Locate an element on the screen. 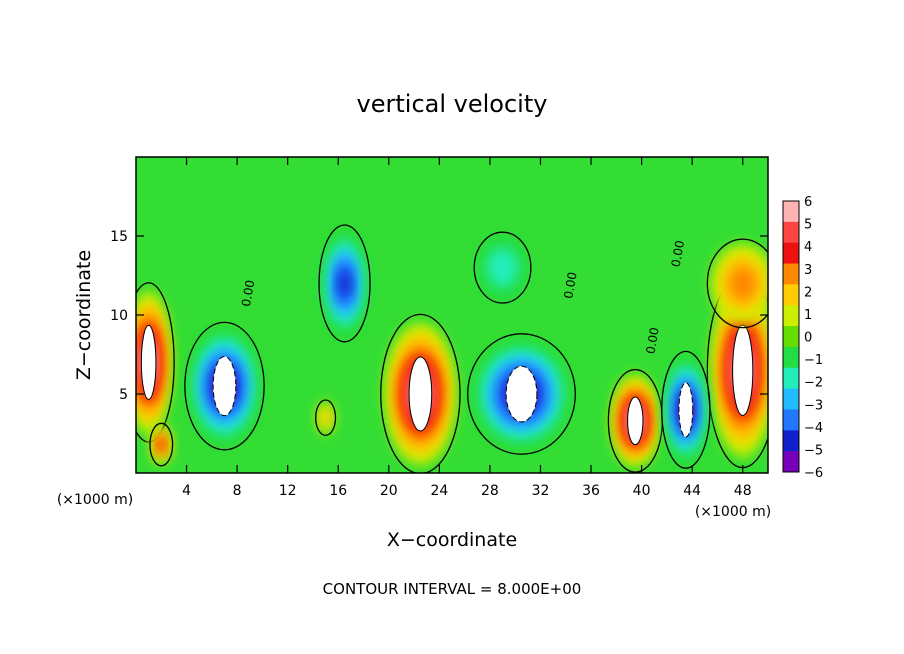 Image resolution: width=904 pixels, height=654 pixels. contour-interval-note: CONTOUR INTERVAL = 8.000E+00 is located at coordinates (452, 589).